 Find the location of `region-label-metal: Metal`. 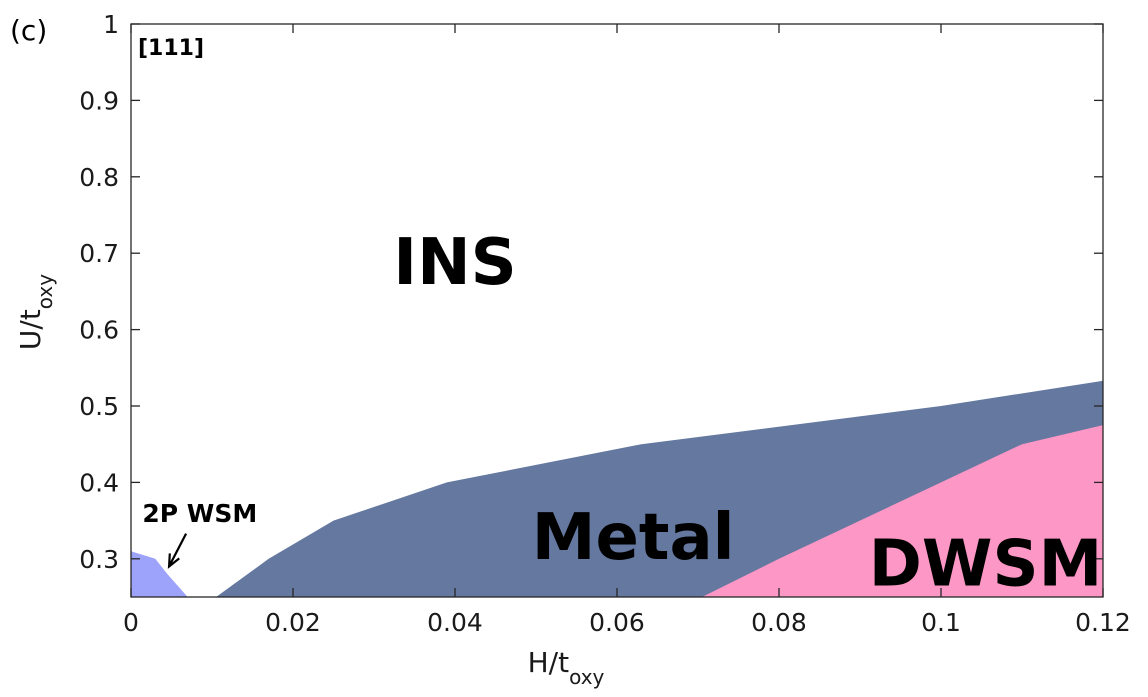

region-label-metal: Metal is located at coordinates (633, 538).